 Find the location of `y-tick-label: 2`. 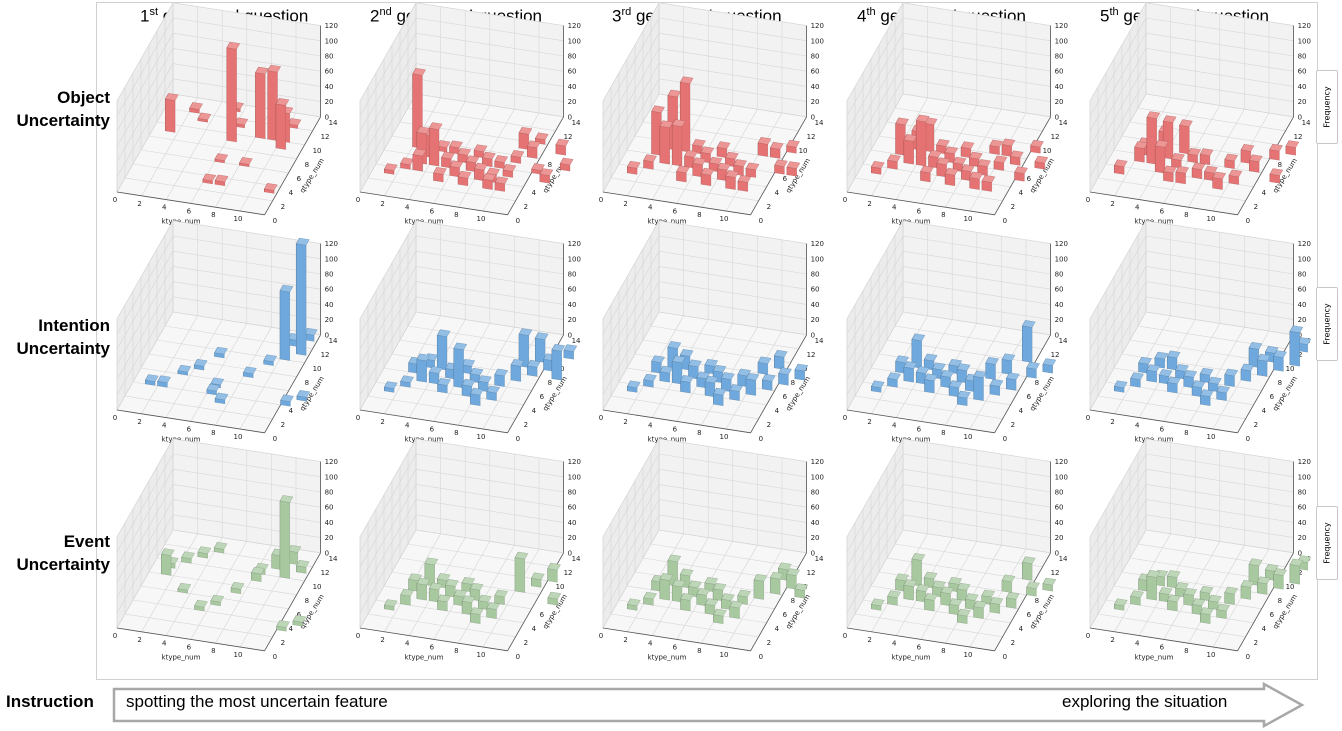

y-tick-label: 2 is located at coordinates (769, 207).